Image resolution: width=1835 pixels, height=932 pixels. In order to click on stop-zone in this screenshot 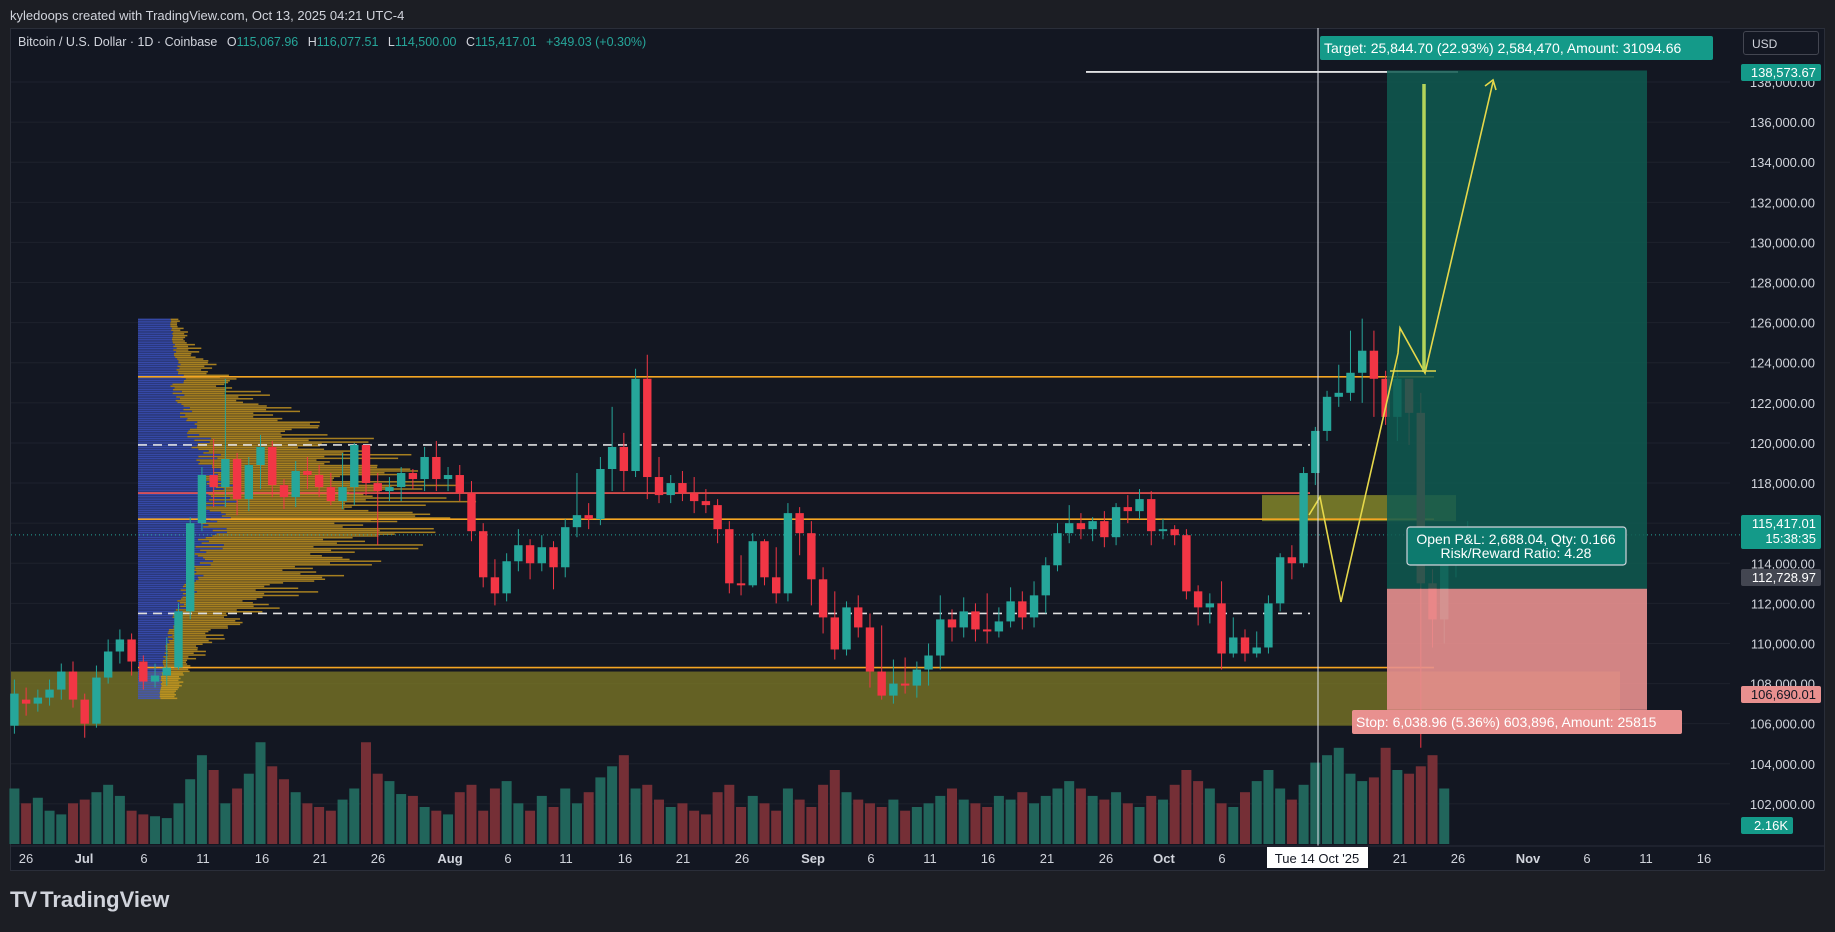, I will do `click(1517, 649)`.